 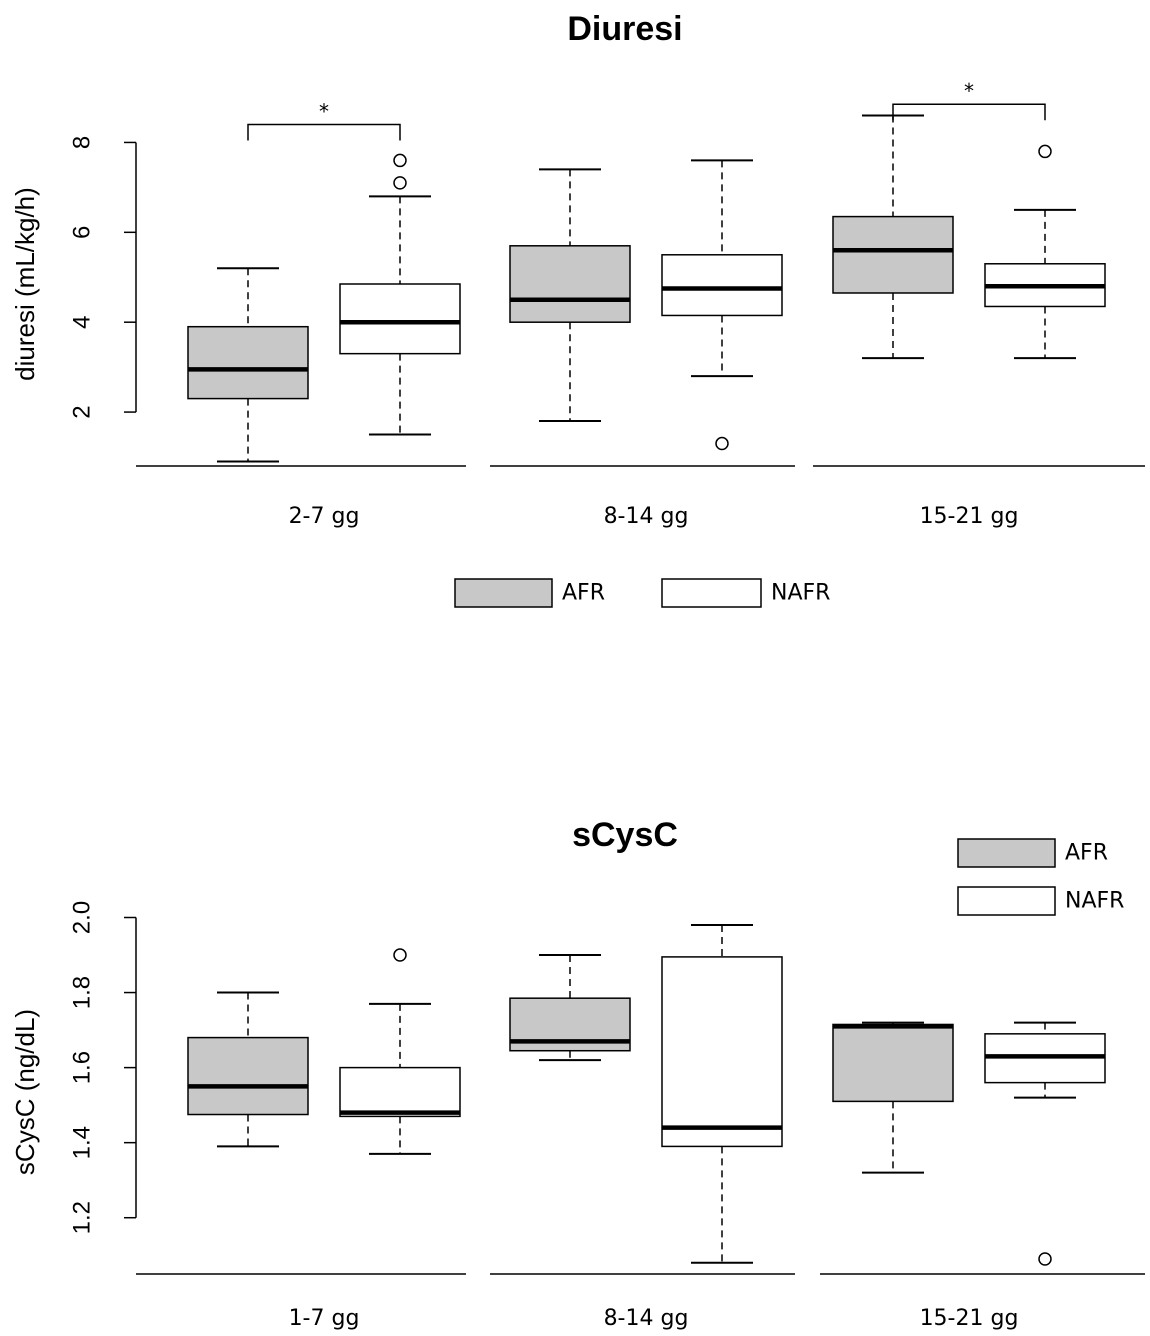 I want to click on x-tick-label: 2-7 gg, so click(x=324, y=516).